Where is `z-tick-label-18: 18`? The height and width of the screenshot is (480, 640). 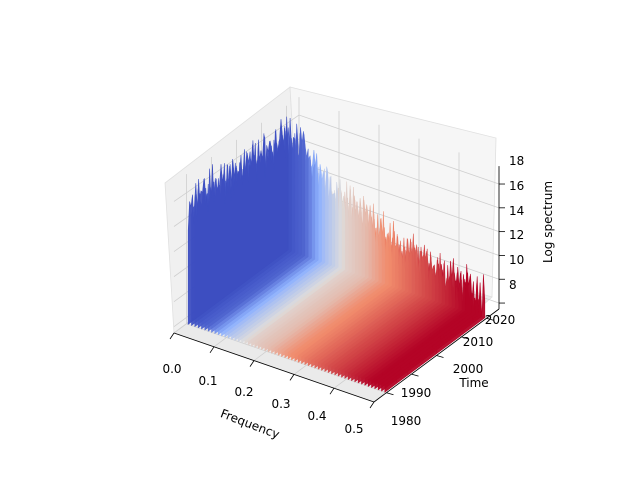
z-tick-label-18: 18 is located at coordinates (516, 161).